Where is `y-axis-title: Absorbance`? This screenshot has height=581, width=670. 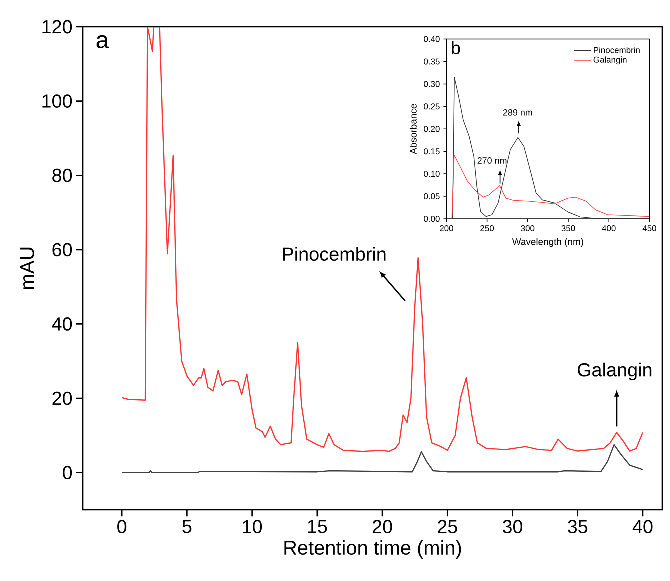 y-axis-title: Absorbance is located at coordinates (413, 129).